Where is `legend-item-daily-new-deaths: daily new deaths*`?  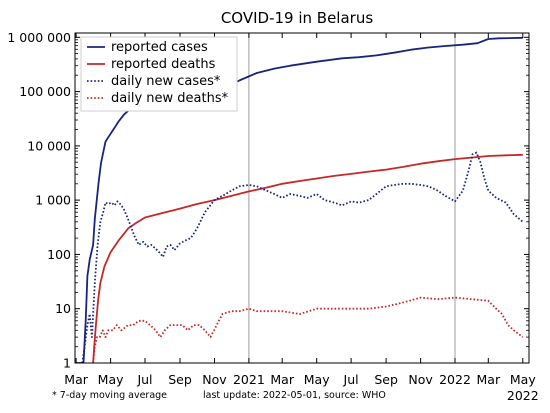
legend-item-daily-new-deaths: daily new deaths* is located at coordinates (158, 98).